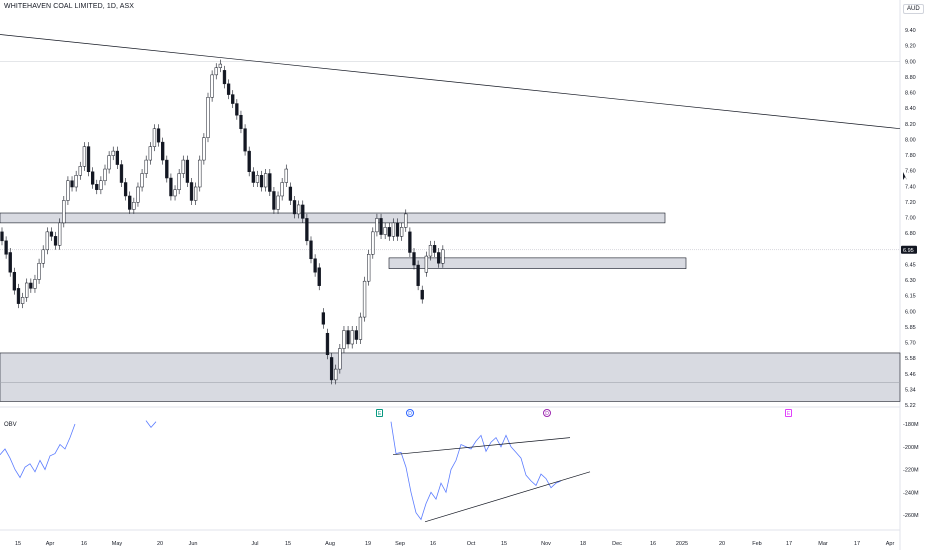 This screenshot has height=550, width=932. What do you see at coordinates (160, 544) in the screenshot?
I see `x-tick-label: 20` at bounding box center [160, 544].